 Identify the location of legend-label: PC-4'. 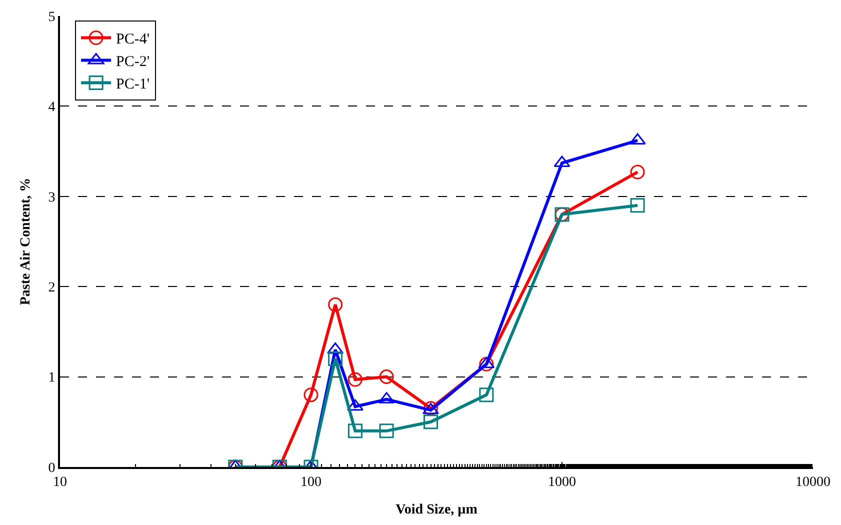
(133, 40).